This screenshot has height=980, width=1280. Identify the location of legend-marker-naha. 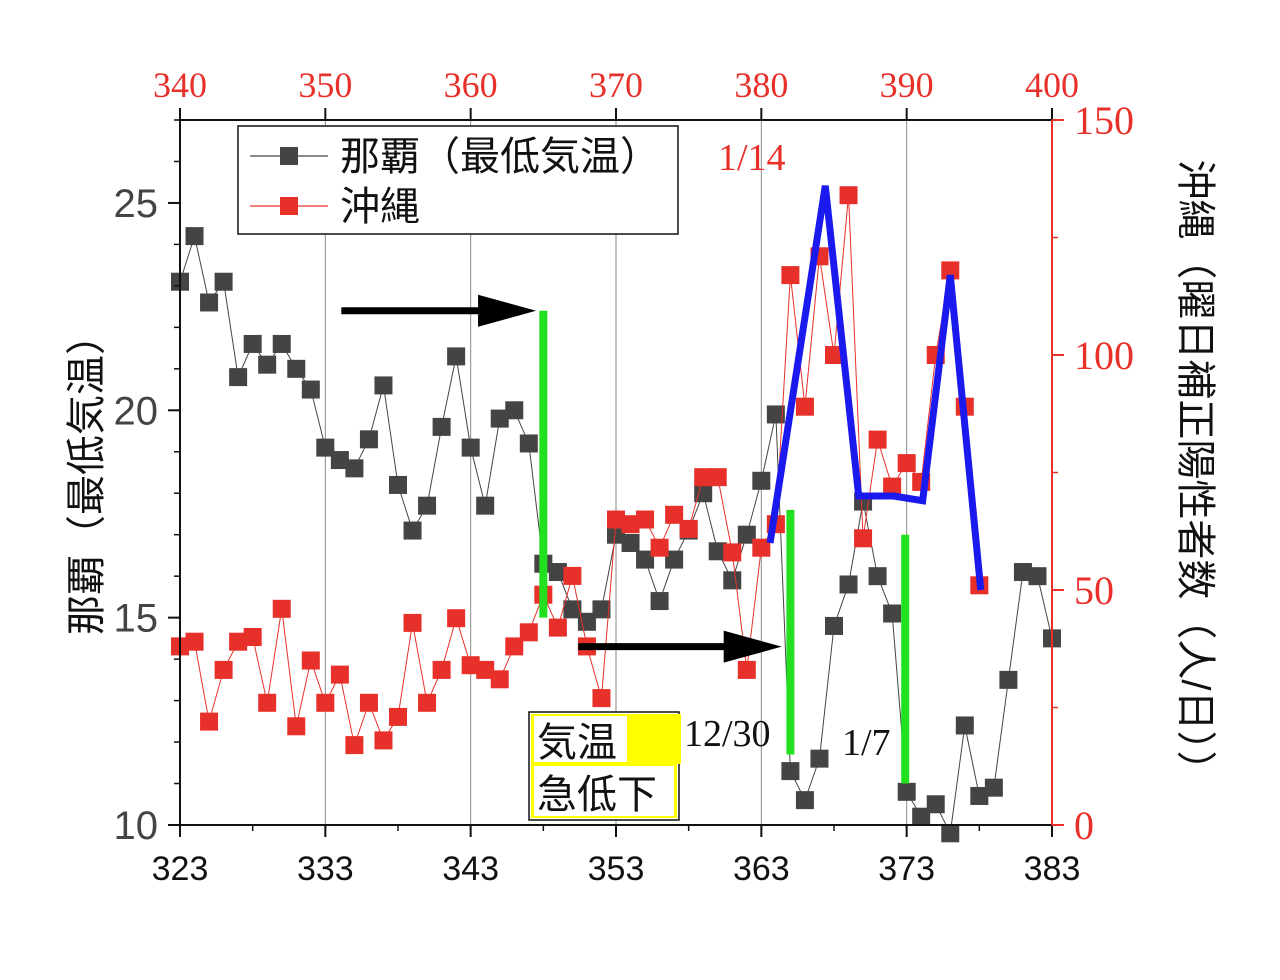
(289, 156).